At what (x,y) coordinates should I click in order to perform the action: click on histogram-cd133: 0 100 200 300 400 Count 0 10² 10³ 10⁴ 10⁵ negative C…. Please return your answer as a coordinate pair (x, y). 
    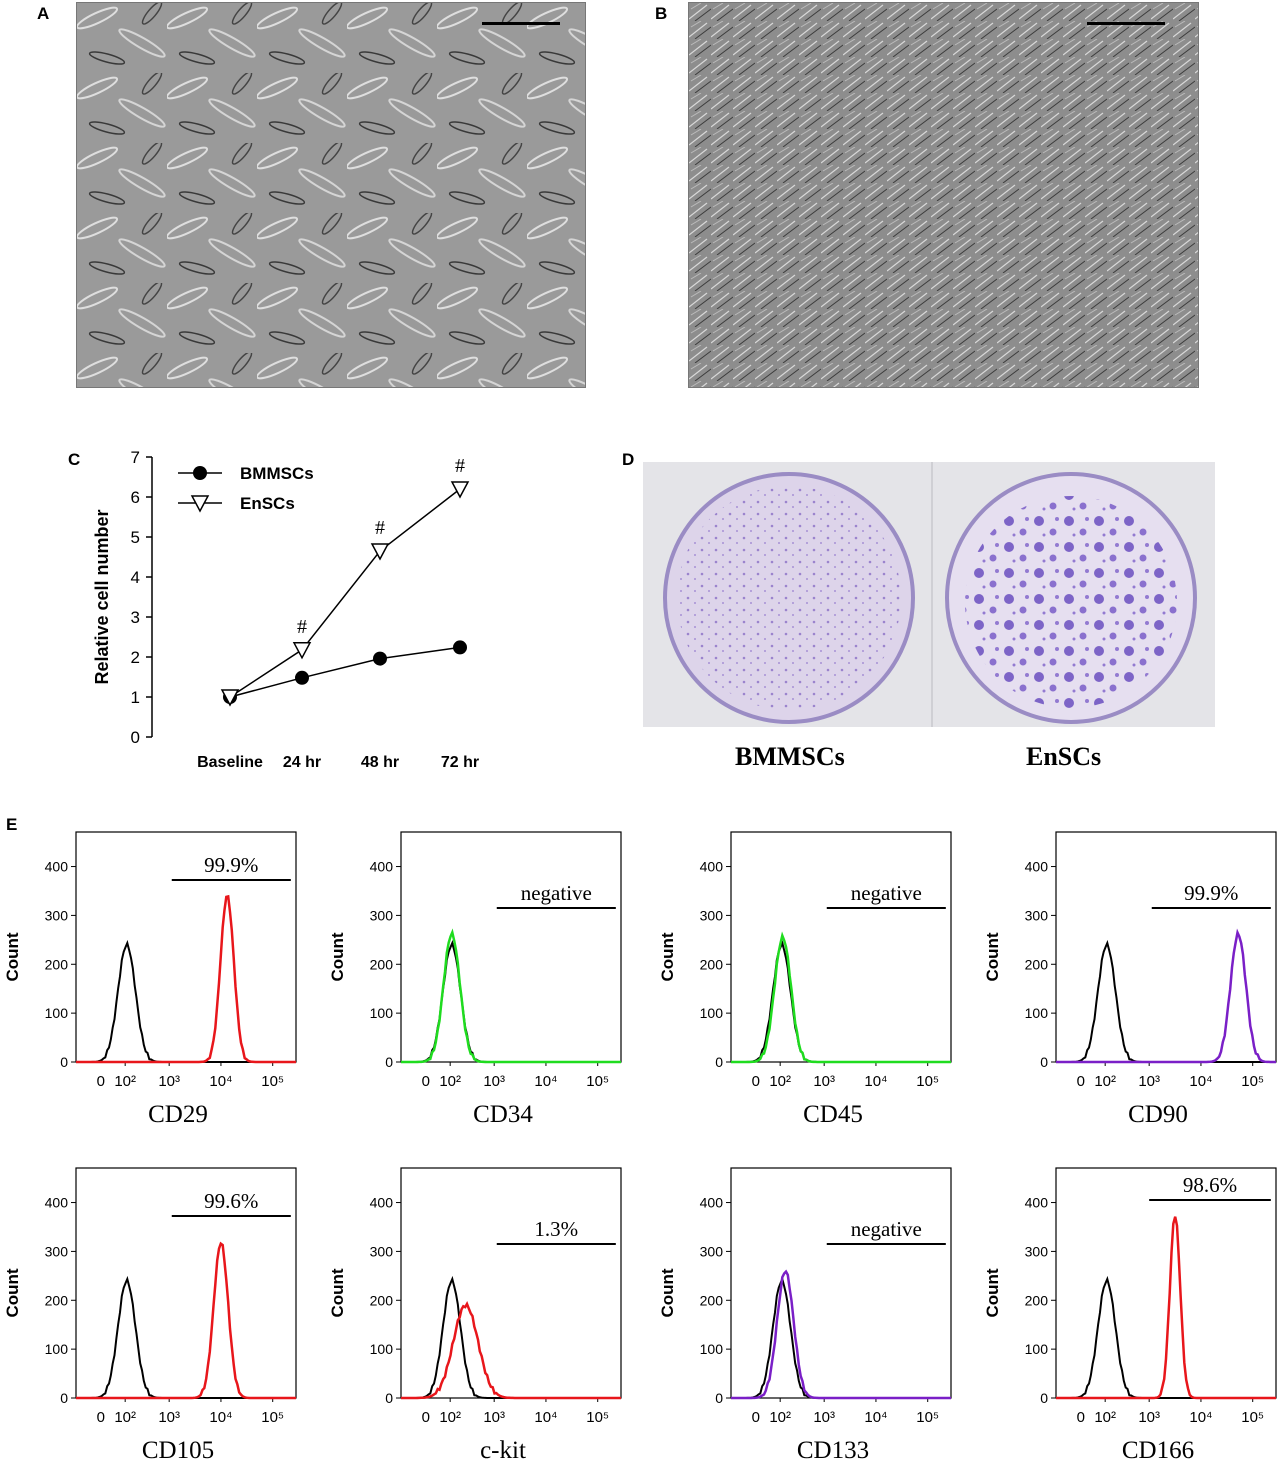
    Looking at the image, I should click on (805, 1315).